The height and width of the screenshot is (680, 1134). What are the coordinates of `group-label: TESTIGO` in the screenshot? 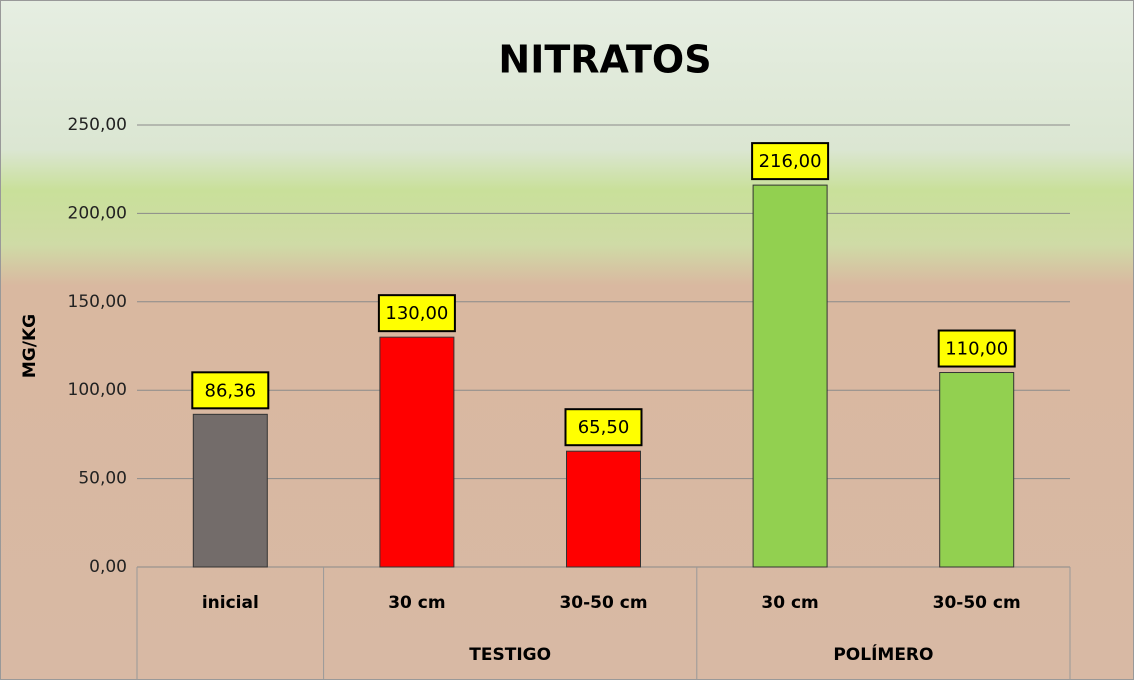 It's located at (510, 655).